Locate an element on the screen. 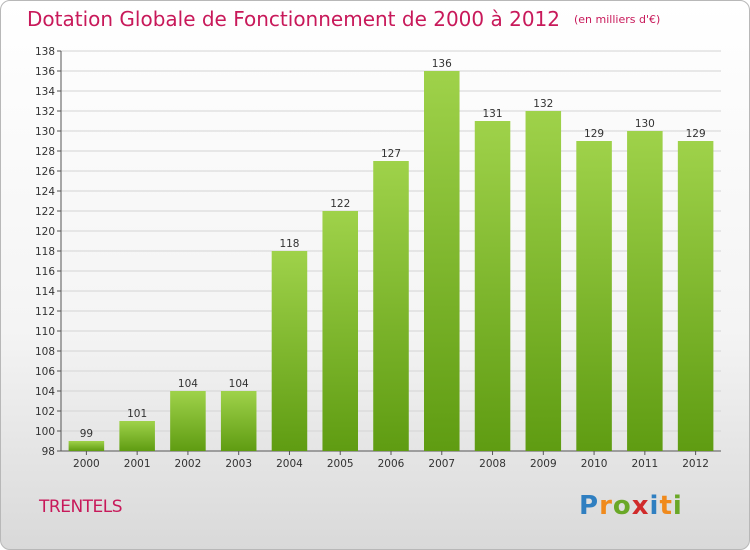  unit-label: (en milliers d'€) is located at coordinates (617, 19).